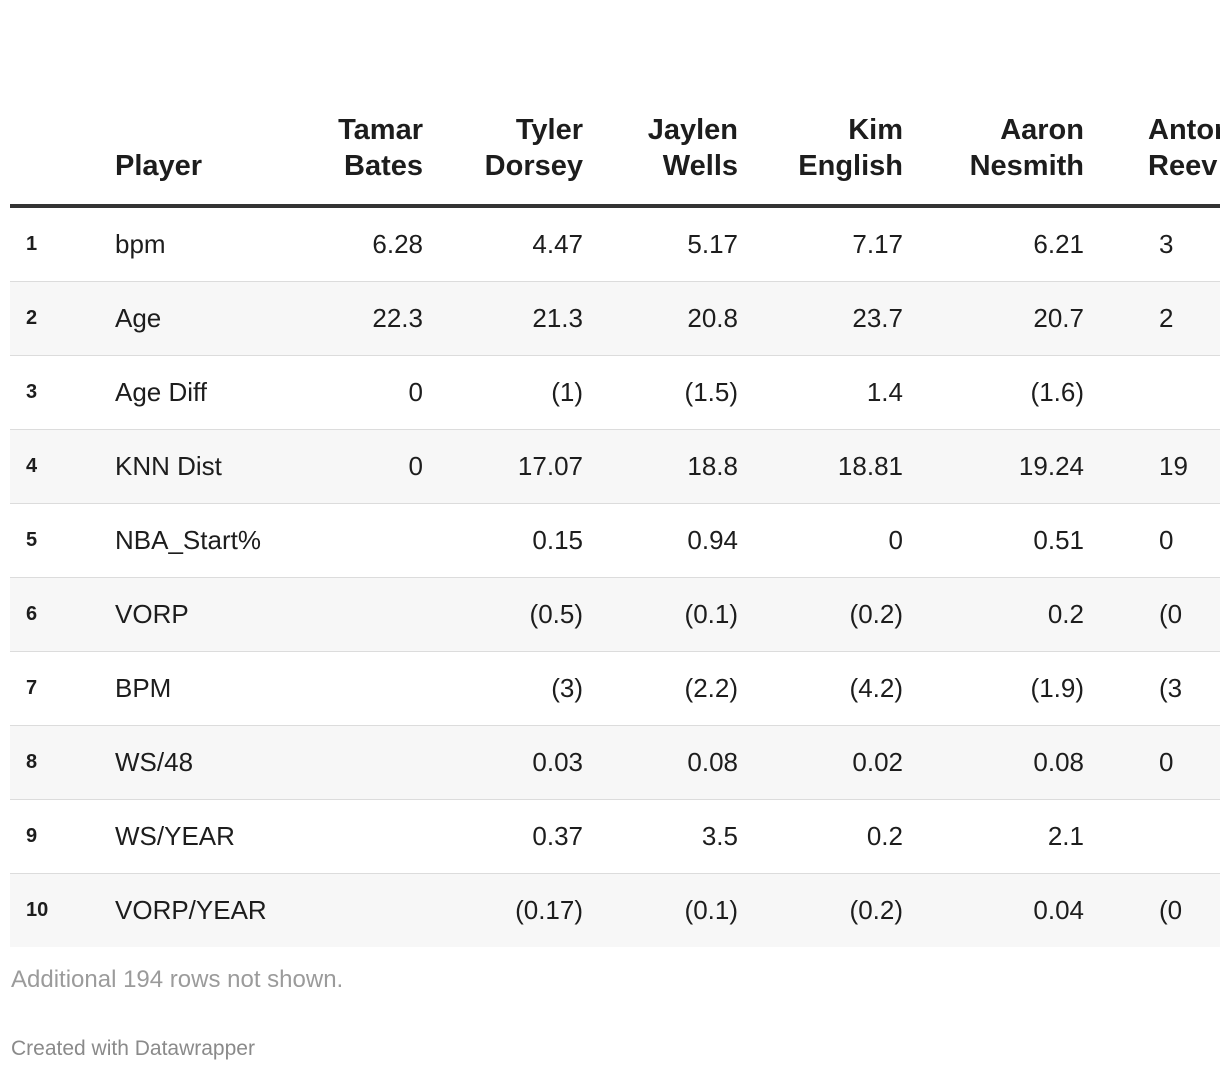 The width and height of the screenshot is (1220, 1074). I want to click on metric-name: bpm, so click(217, 244).